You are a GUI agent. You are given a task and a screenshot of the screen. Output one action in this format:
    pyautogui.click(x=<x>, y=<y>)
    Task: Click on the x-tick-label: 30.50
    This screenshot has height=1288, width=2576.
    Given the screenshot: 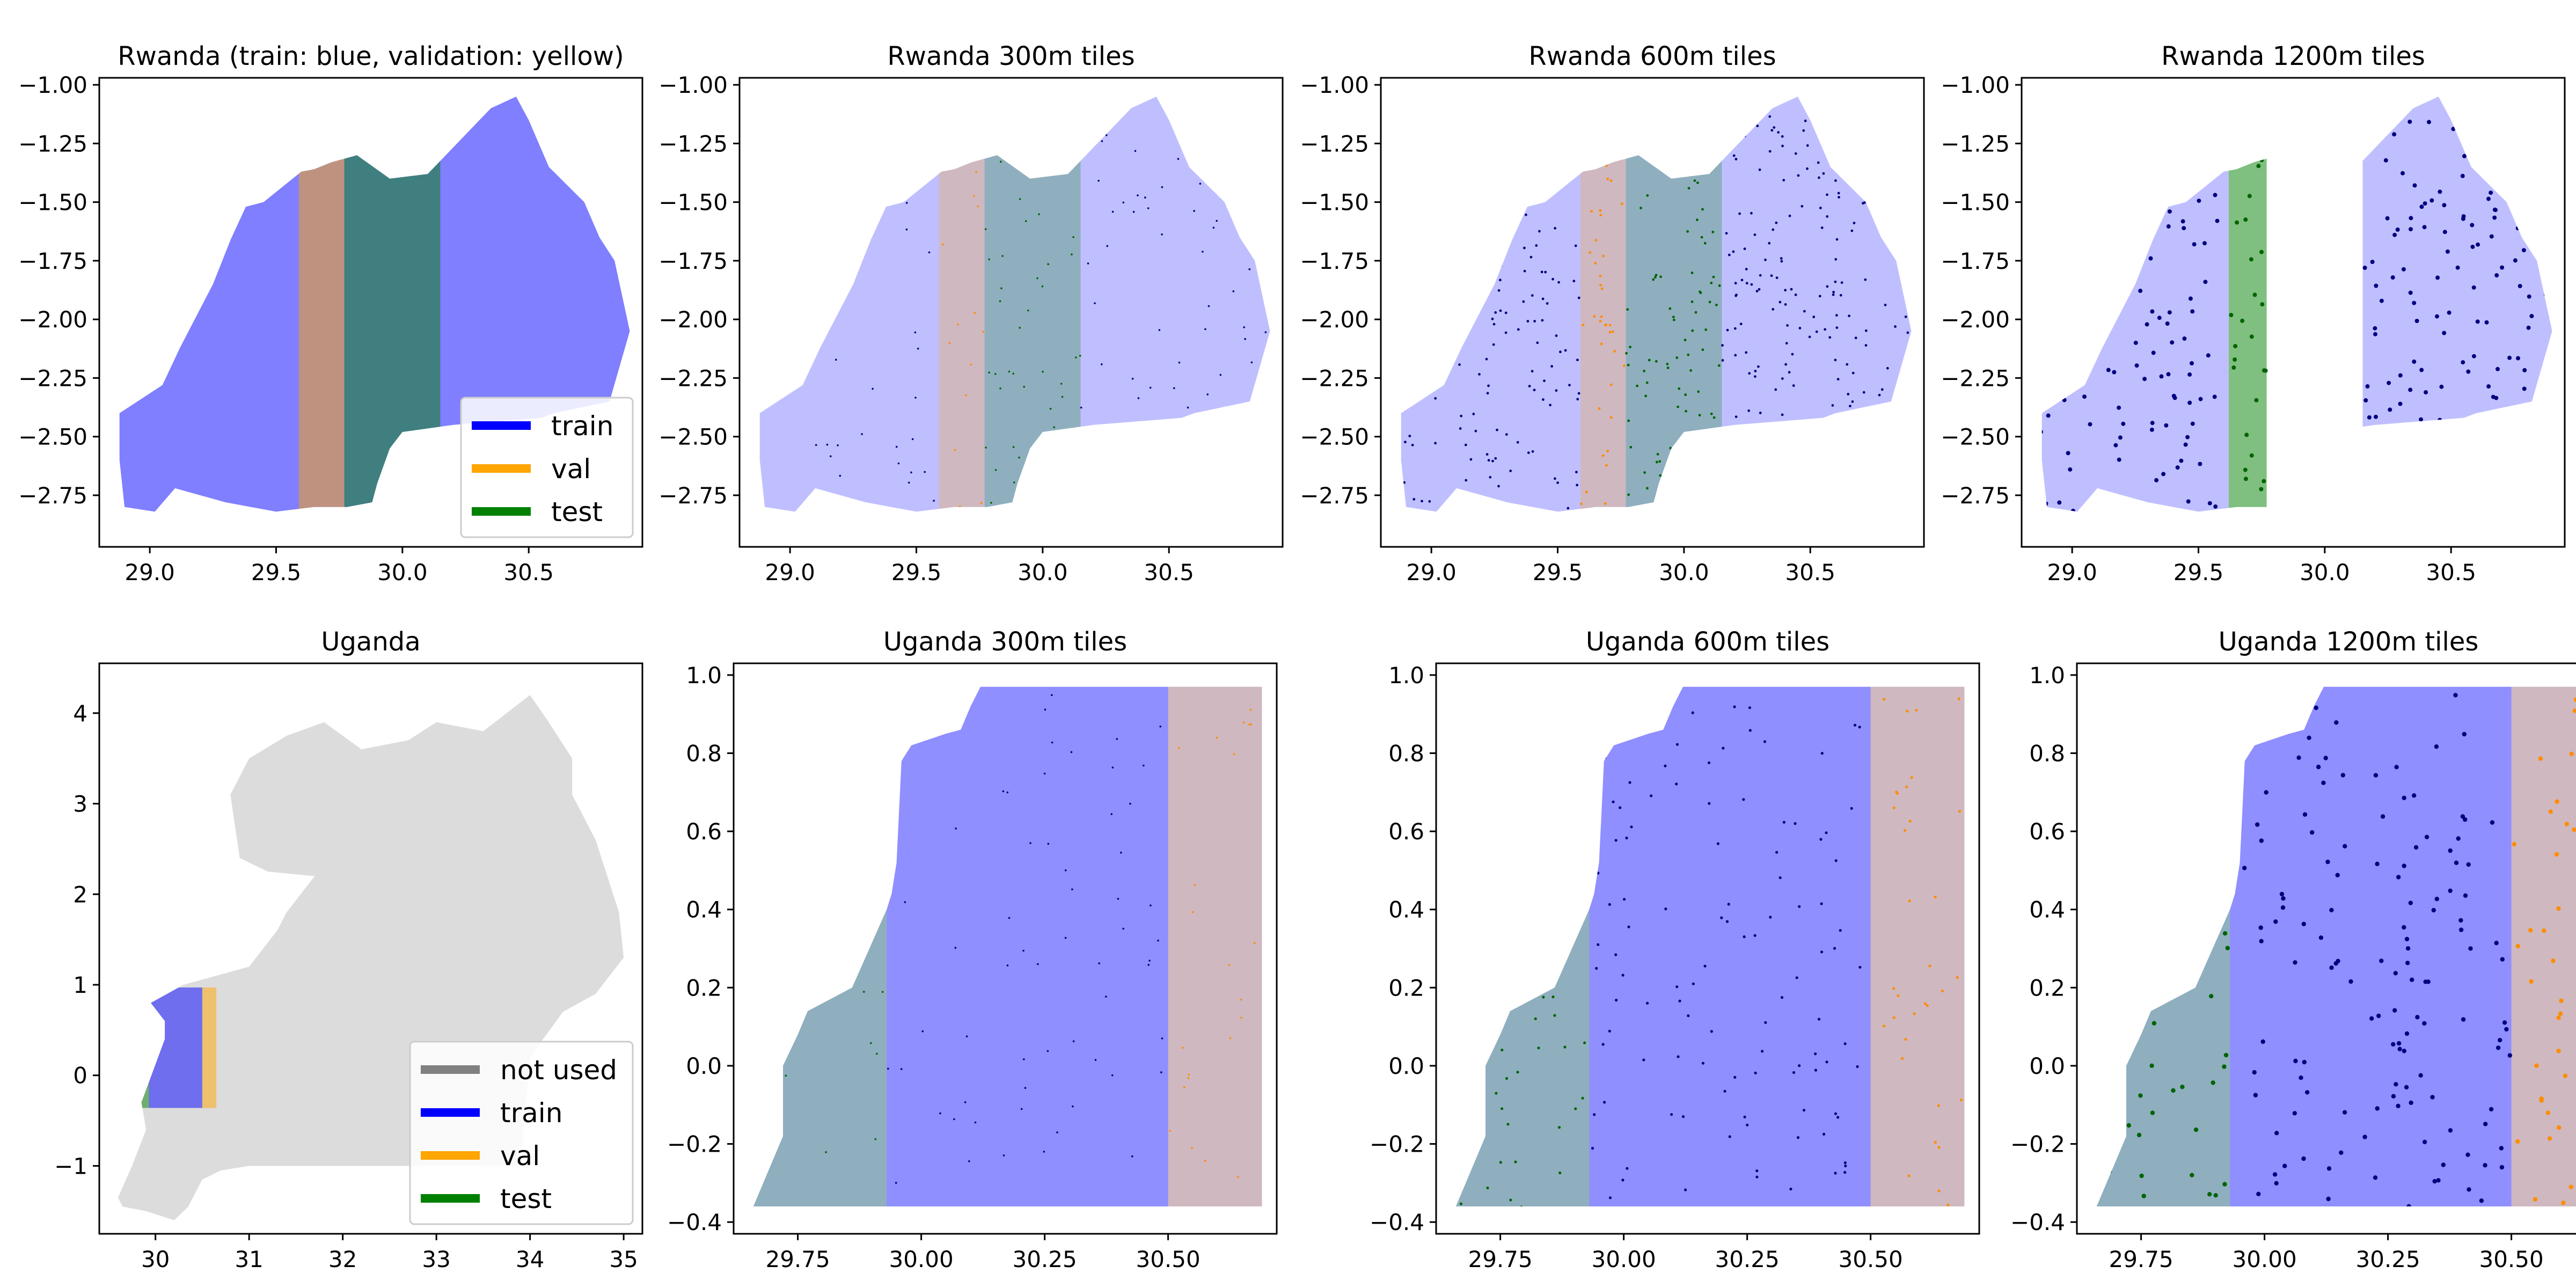 What is the action you would take?
    pyautogui.click(x=2511, y=1259)
    